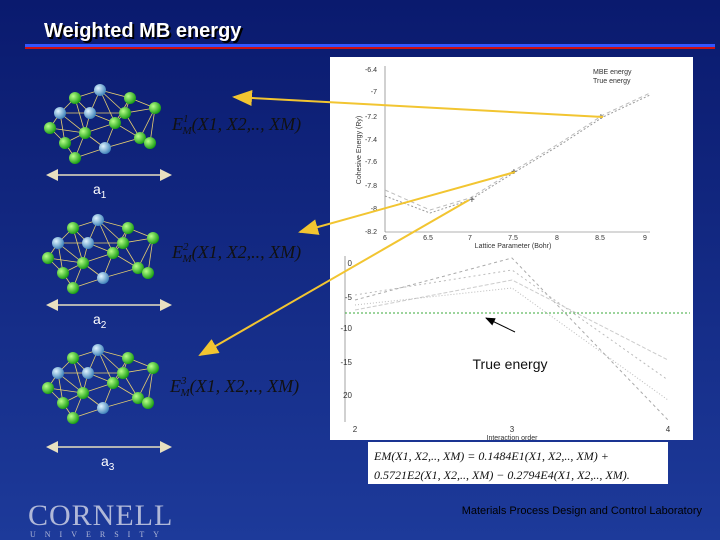  Describe the element at coordinates (668, 429) in the screenshot. I see `x-tick-label: 4` at that location.